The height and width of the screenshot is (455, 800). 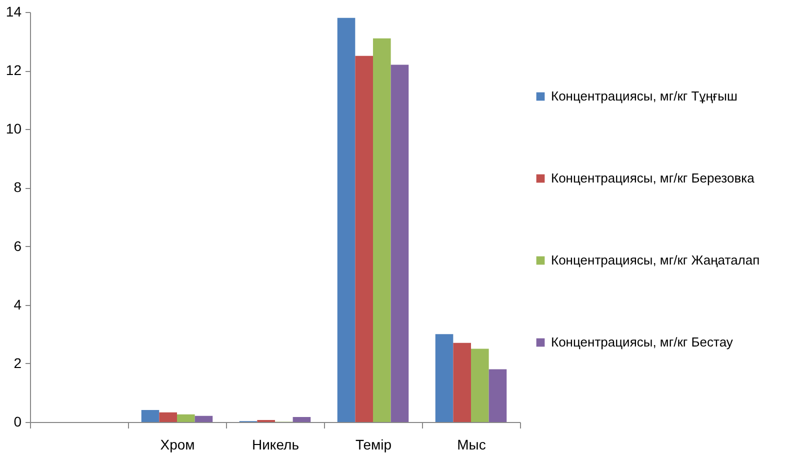 I want to click on y-tick-label: 6, so click(x=18, y=246).